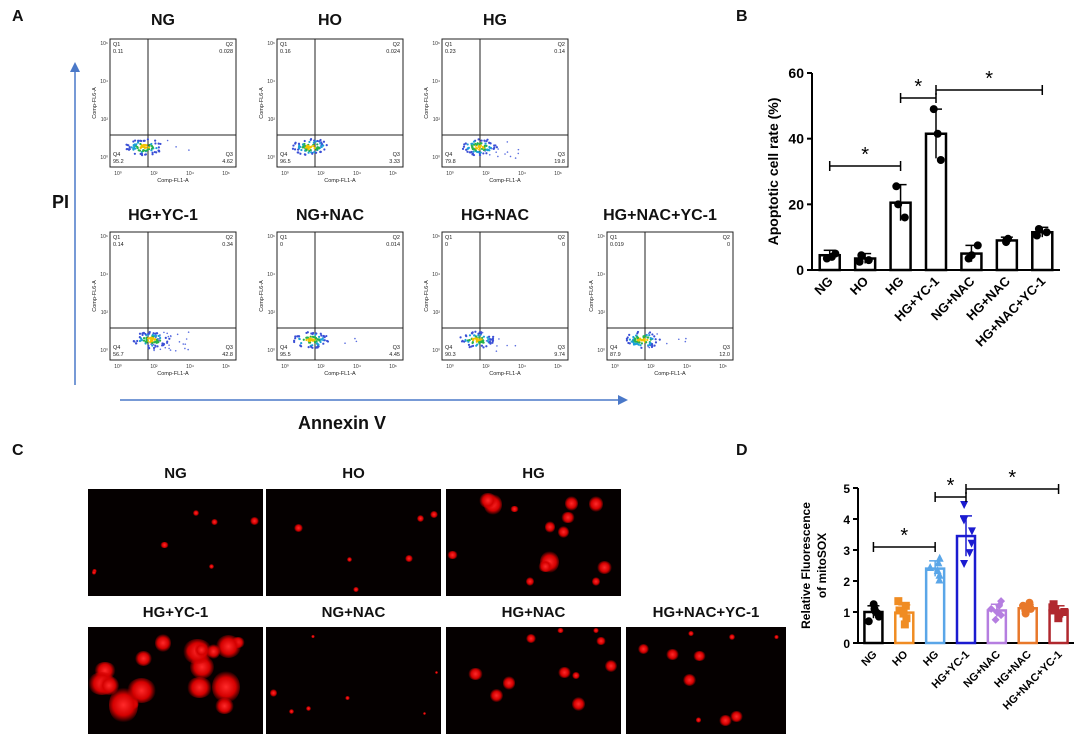 This screenshot has width=1084, height=741. I want to click on flow-plot-title: HG, so click(495, 20).